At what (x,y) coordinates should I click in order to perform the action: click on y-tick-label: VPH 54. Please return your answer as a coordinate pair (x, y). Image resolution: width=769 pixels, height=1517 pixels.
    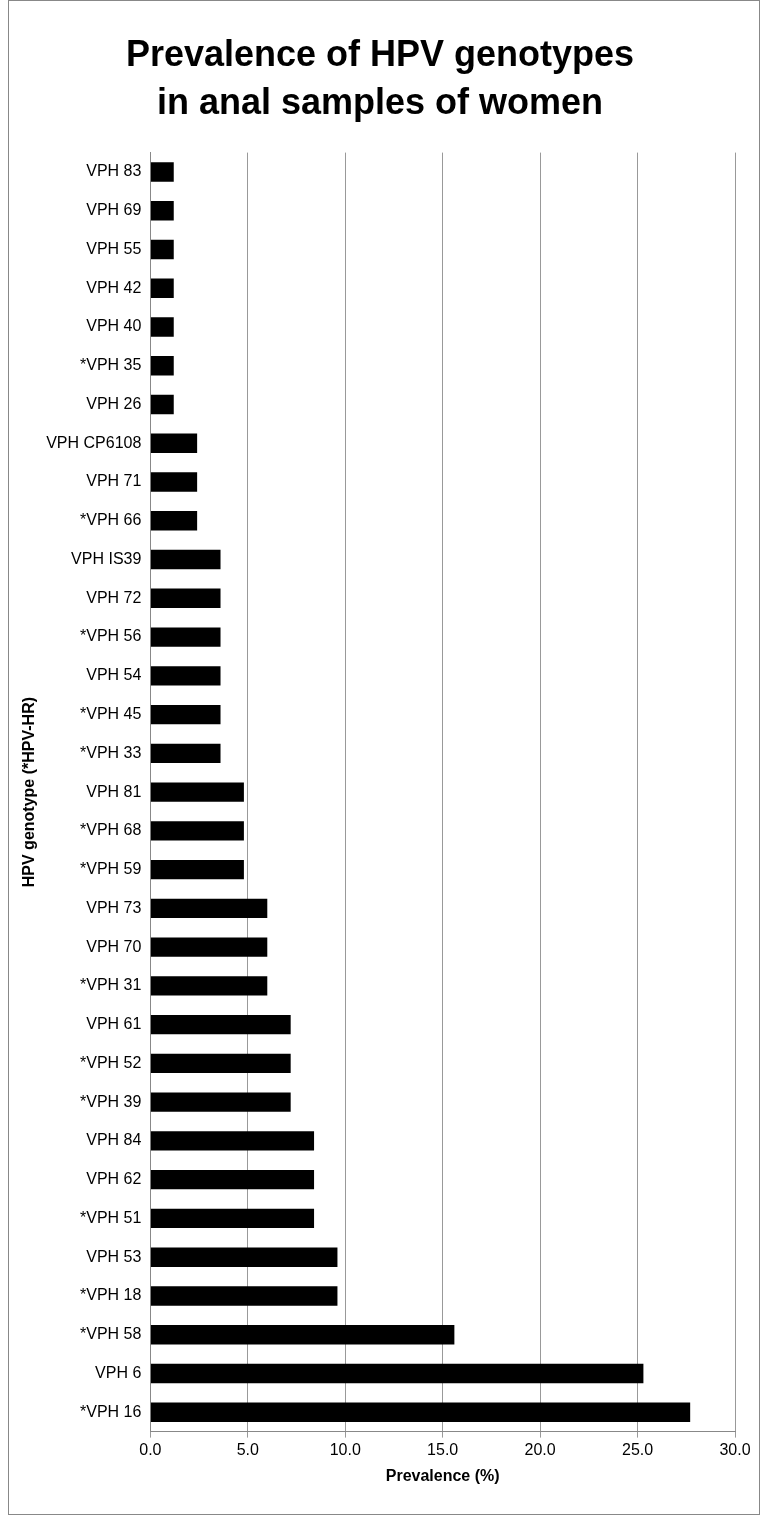
    Looking at the image, I should click on (114, 675).